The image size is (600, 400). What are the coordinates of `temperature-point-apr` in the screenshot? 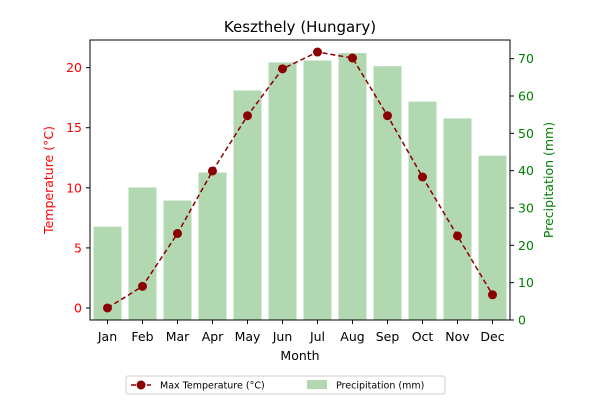 It's located at (212, 171).